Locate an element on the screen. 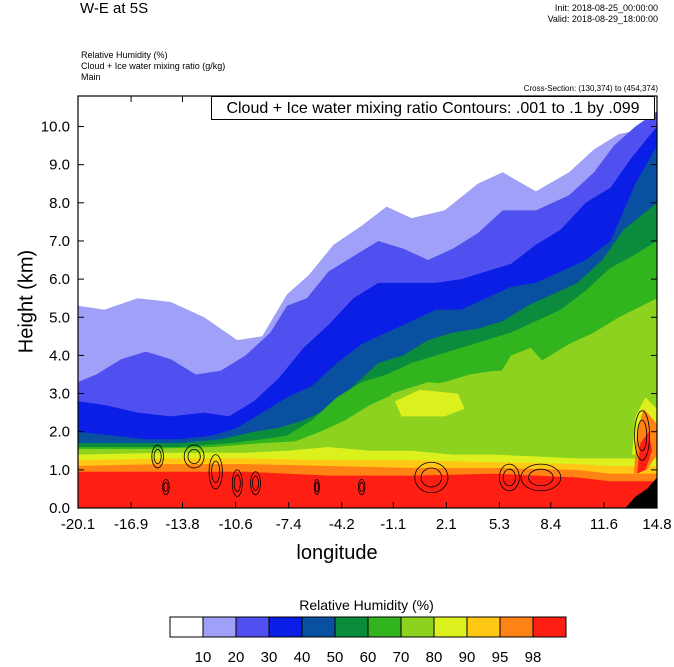  x-tick-label-4: -7.4 is located at coordinates (289, 524).